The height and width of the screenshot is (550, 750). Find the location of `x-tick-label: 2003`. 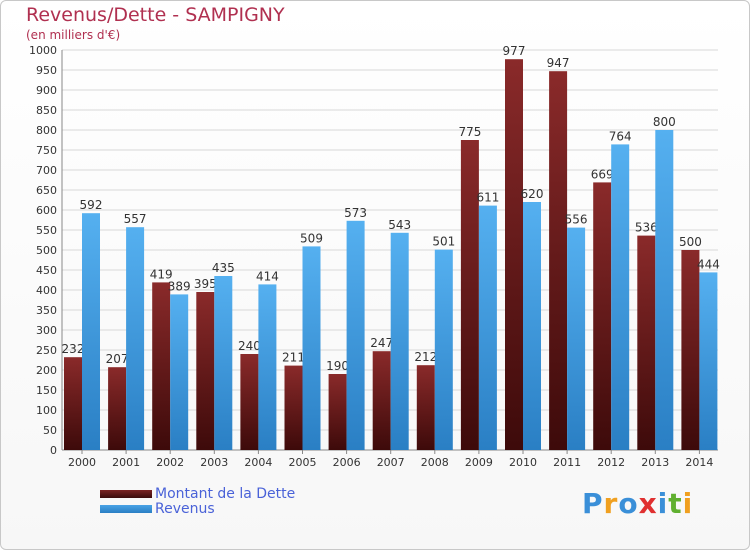

x-tick-label: 2003 is located at coordinates (214, 462).